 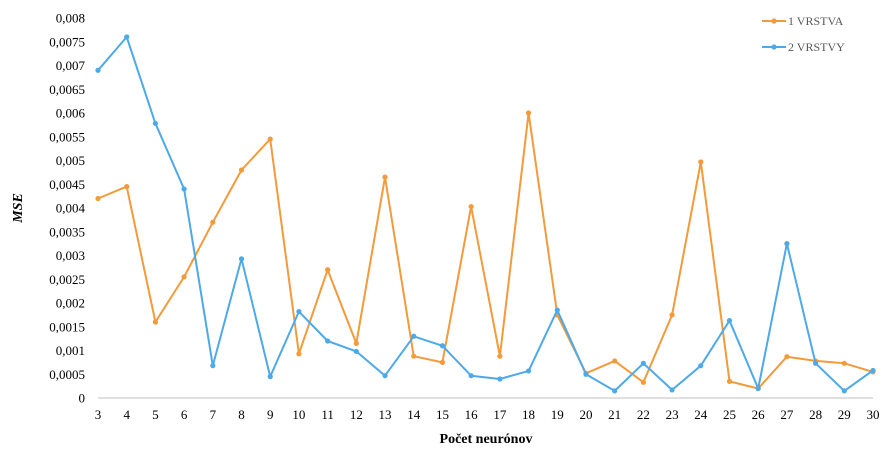 What do you see at coordinates (70, 350) in the screenshot?
I see `y-tick-label: 0,001` at bounding box center [70, 350].